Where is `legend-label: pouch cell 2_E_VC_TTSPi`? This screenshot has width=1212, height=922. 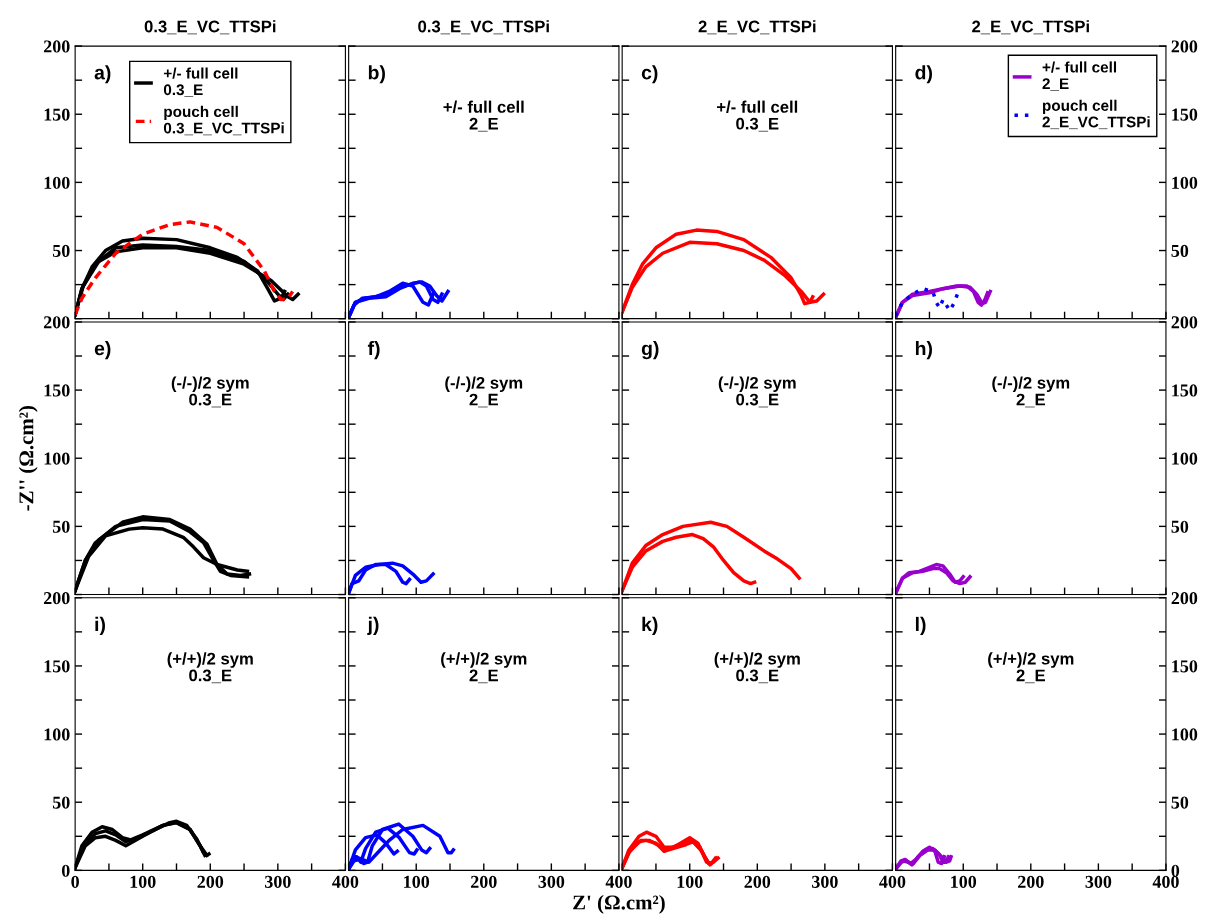
legend-label: pouch cell 2_E_VC_TTSPi is located at coordinates (1096, 114).